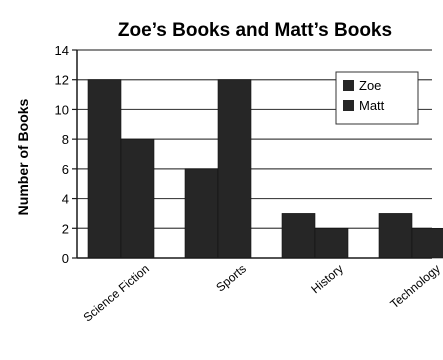 The height and width of the screenshot is (360, 443). I want to click on bar-matt-history, so click(331, 243).